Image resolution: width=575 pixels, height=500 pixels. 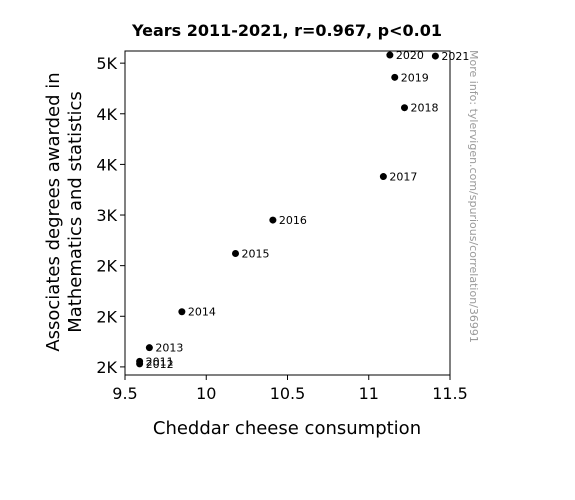 I want to click on data-point-label: 2018, so click(x=425, y=108).